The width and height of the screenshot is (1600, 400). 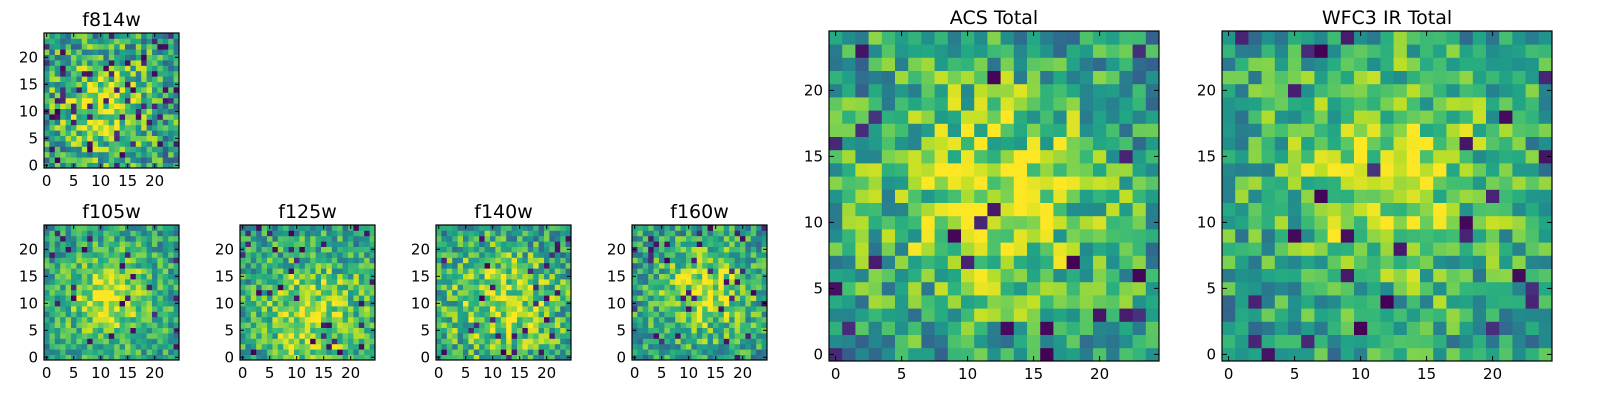 I want to click on x-tick-label: 20, so click(x=154, y=373).